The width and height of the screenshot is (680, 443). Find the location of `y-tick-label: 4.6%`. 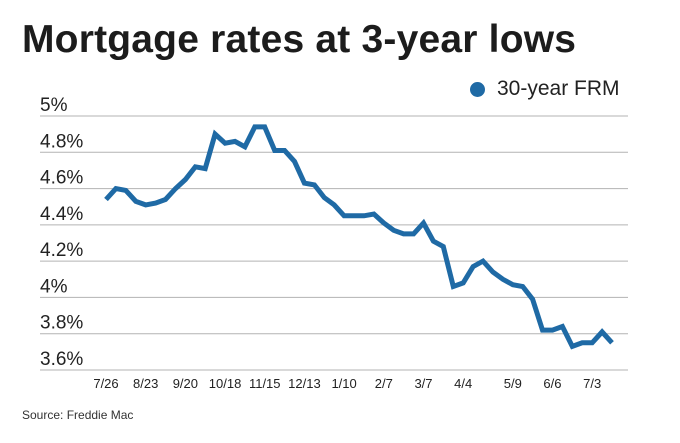

y-tick-label: 4.6% is located at coordinates (61, 178).